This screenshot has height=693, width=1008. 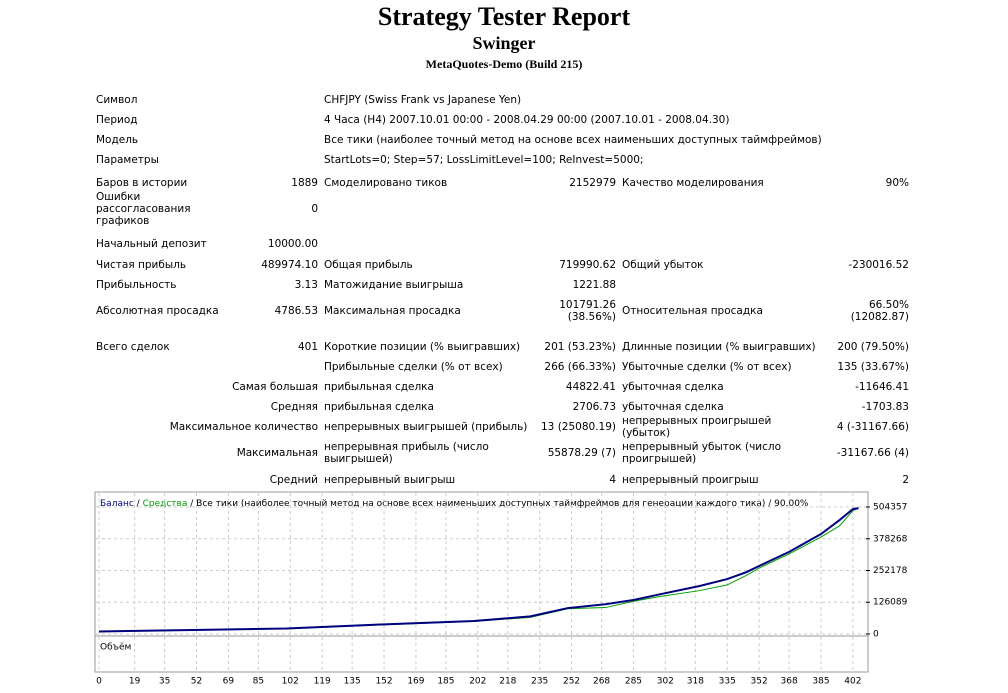 I want to click on x-tick-label: 185, so click(x=445, y=682).